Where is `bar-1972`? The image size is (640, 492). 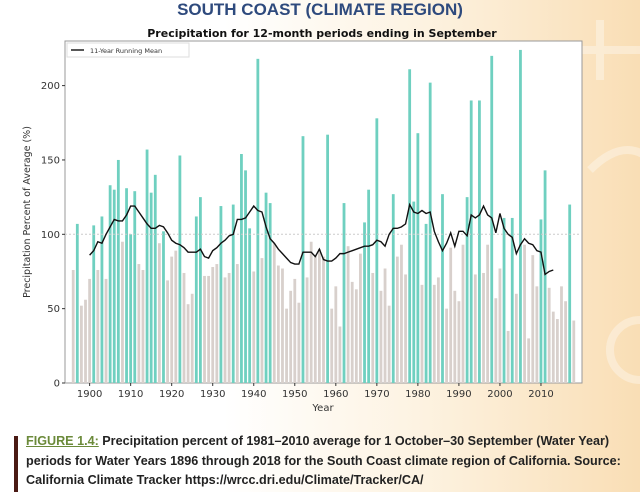 bar-1972 is located at coordinates (385, 325).